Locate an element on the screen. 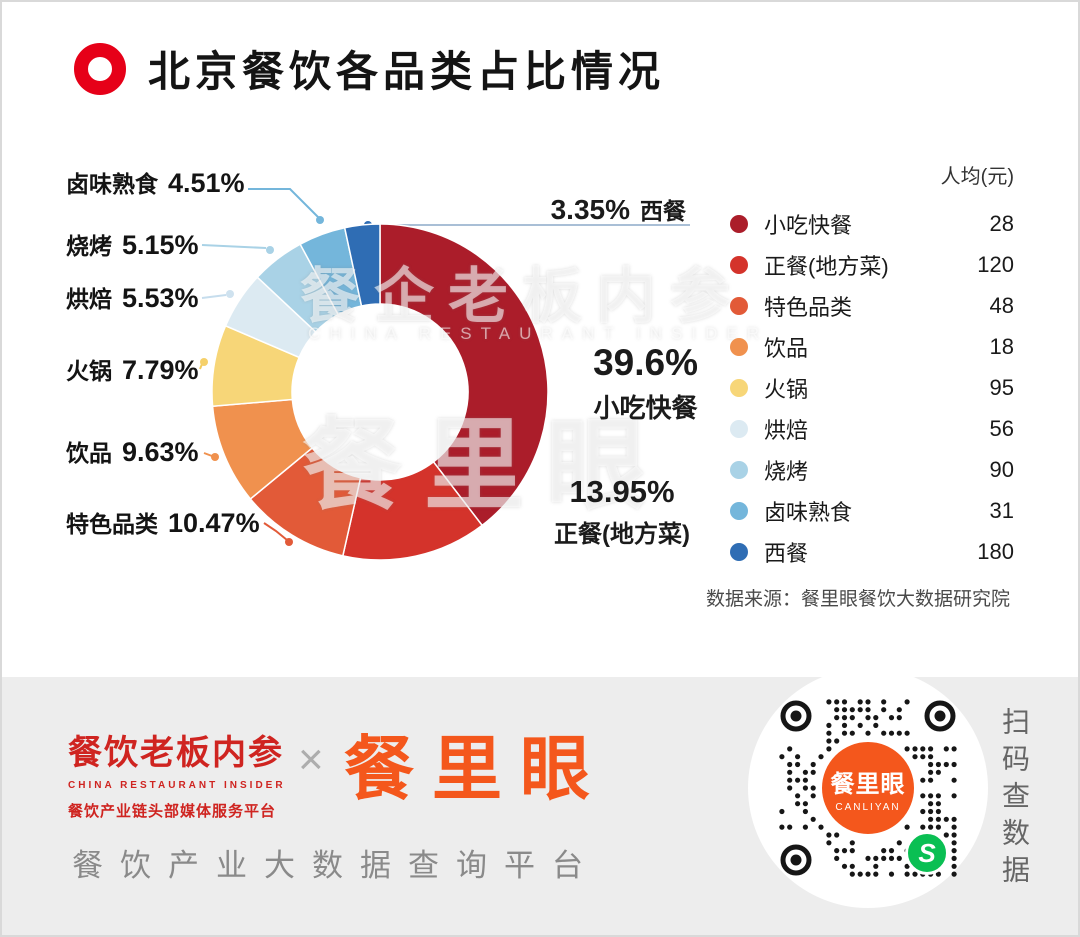 The height and width of the screenshot is (937, 1080). wechat-scan-icon: S is located at coordinates (927, 853).